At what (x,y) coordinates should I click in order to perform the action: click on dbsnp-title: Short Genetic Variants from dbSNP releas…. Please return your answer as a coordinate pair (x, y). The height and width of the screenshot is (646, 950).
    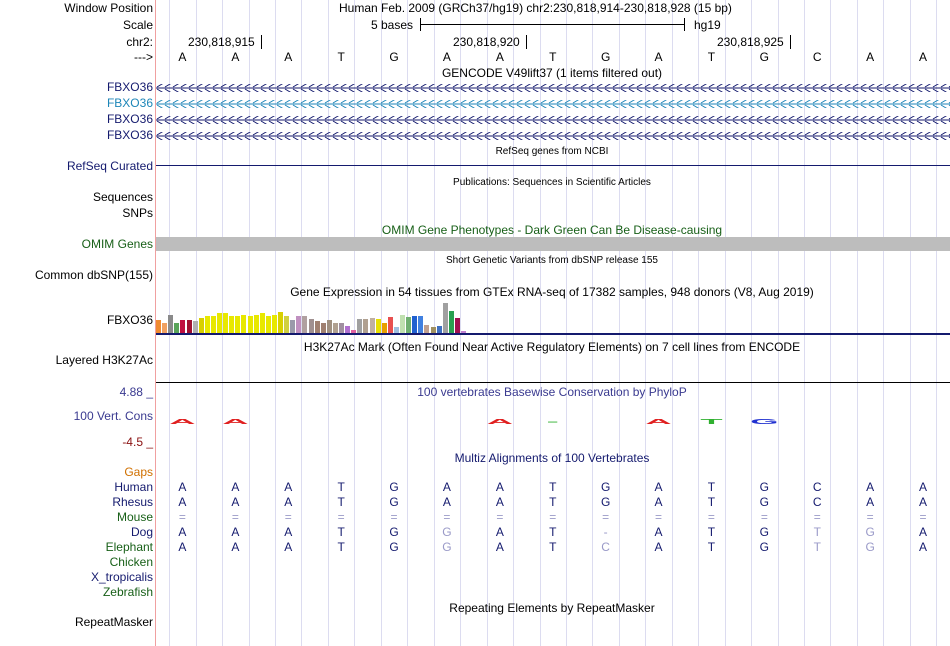
    Looking at the image, I should click on (552, 260).